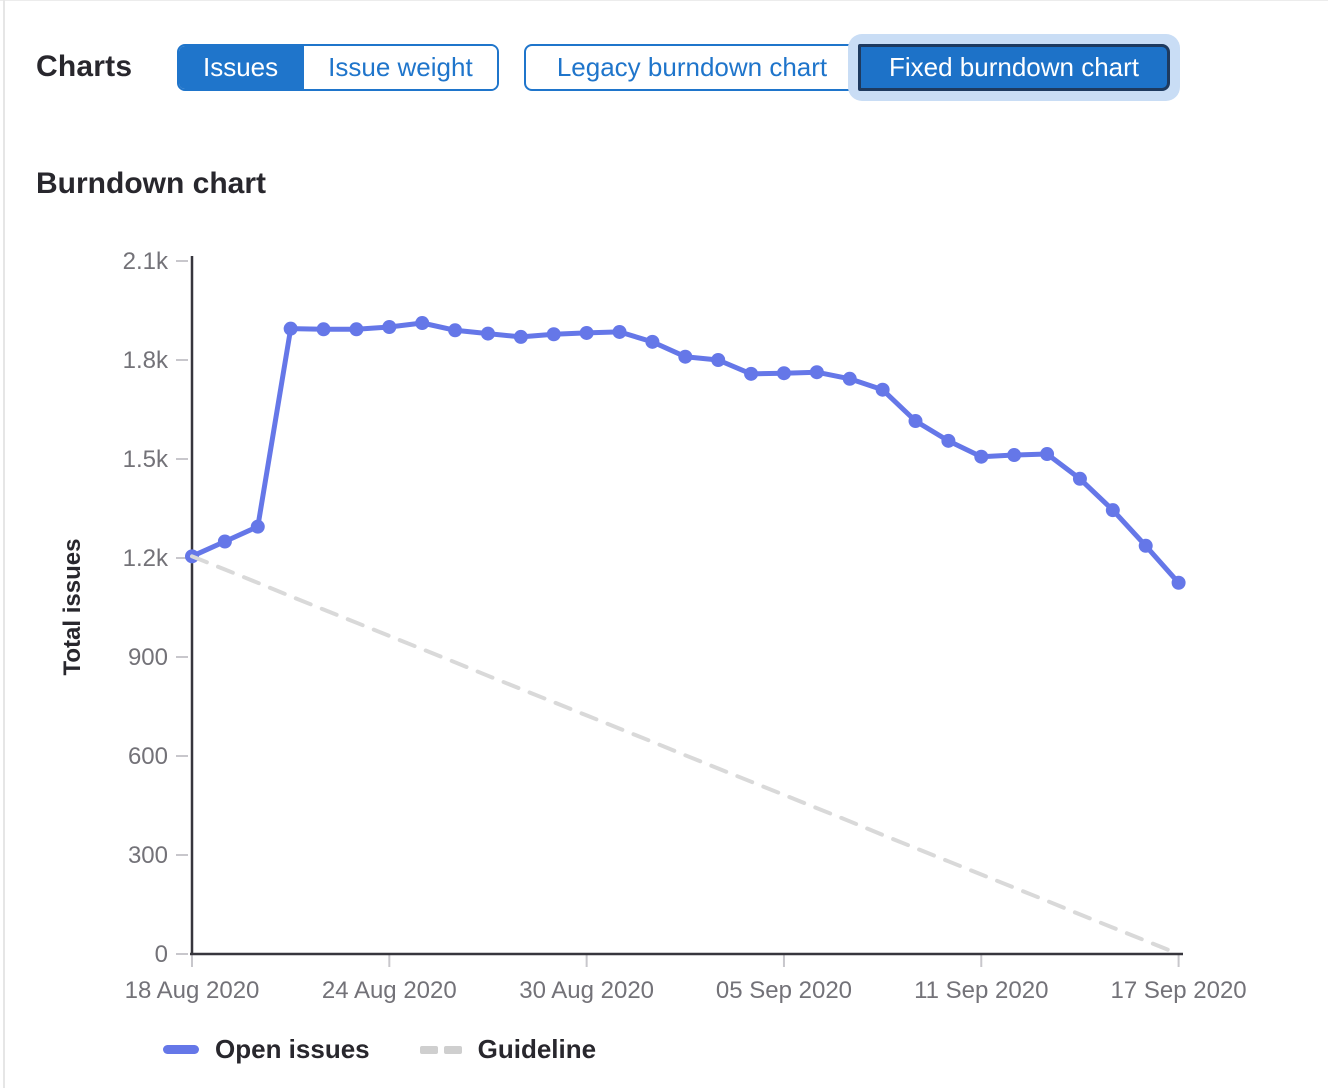 Image resolution: width=1328 pixels, height=1088 pixels. What do you see at coordinates (586, 990) in the screenshot?
I see `x-tick-label: 30 Aug 2020` at bounding box center [586, 990].